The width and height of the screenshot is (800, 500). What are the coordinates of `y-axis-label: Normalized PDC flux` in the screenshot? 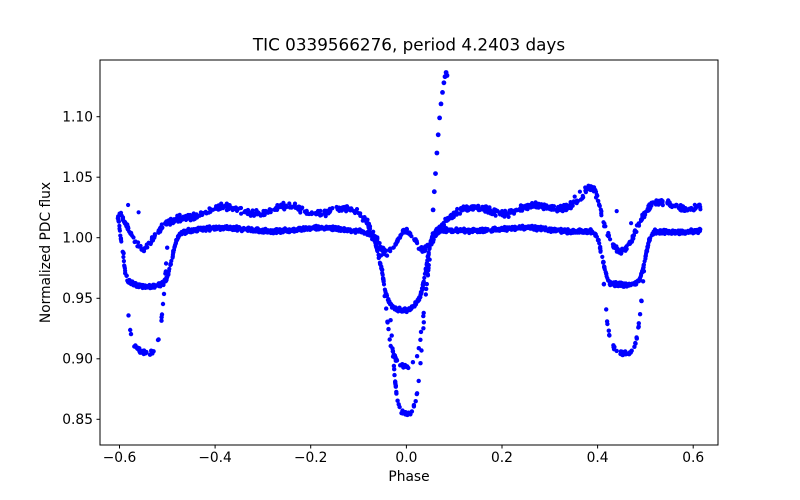 It's located at (46, 252).